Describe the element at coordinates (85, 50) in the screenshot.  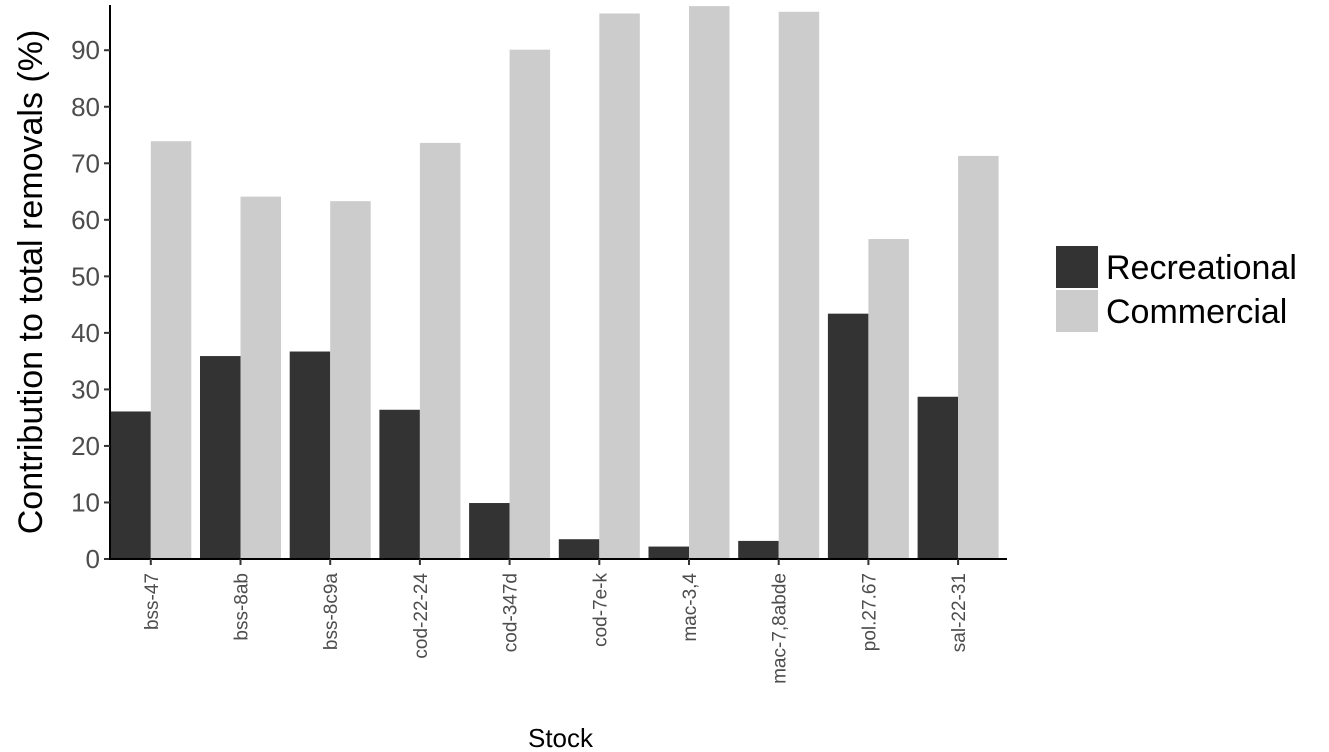
I see `y-tick-label: 90` at that location.